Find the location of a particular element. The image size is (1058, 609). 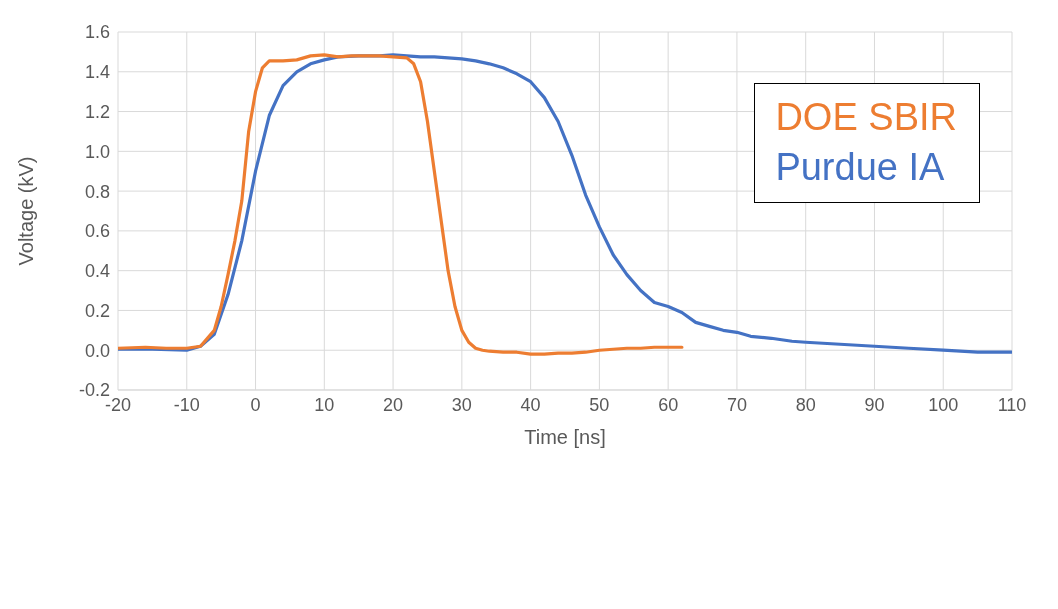

y-tick-label: 0.4 is located at coordinates (97, 271).